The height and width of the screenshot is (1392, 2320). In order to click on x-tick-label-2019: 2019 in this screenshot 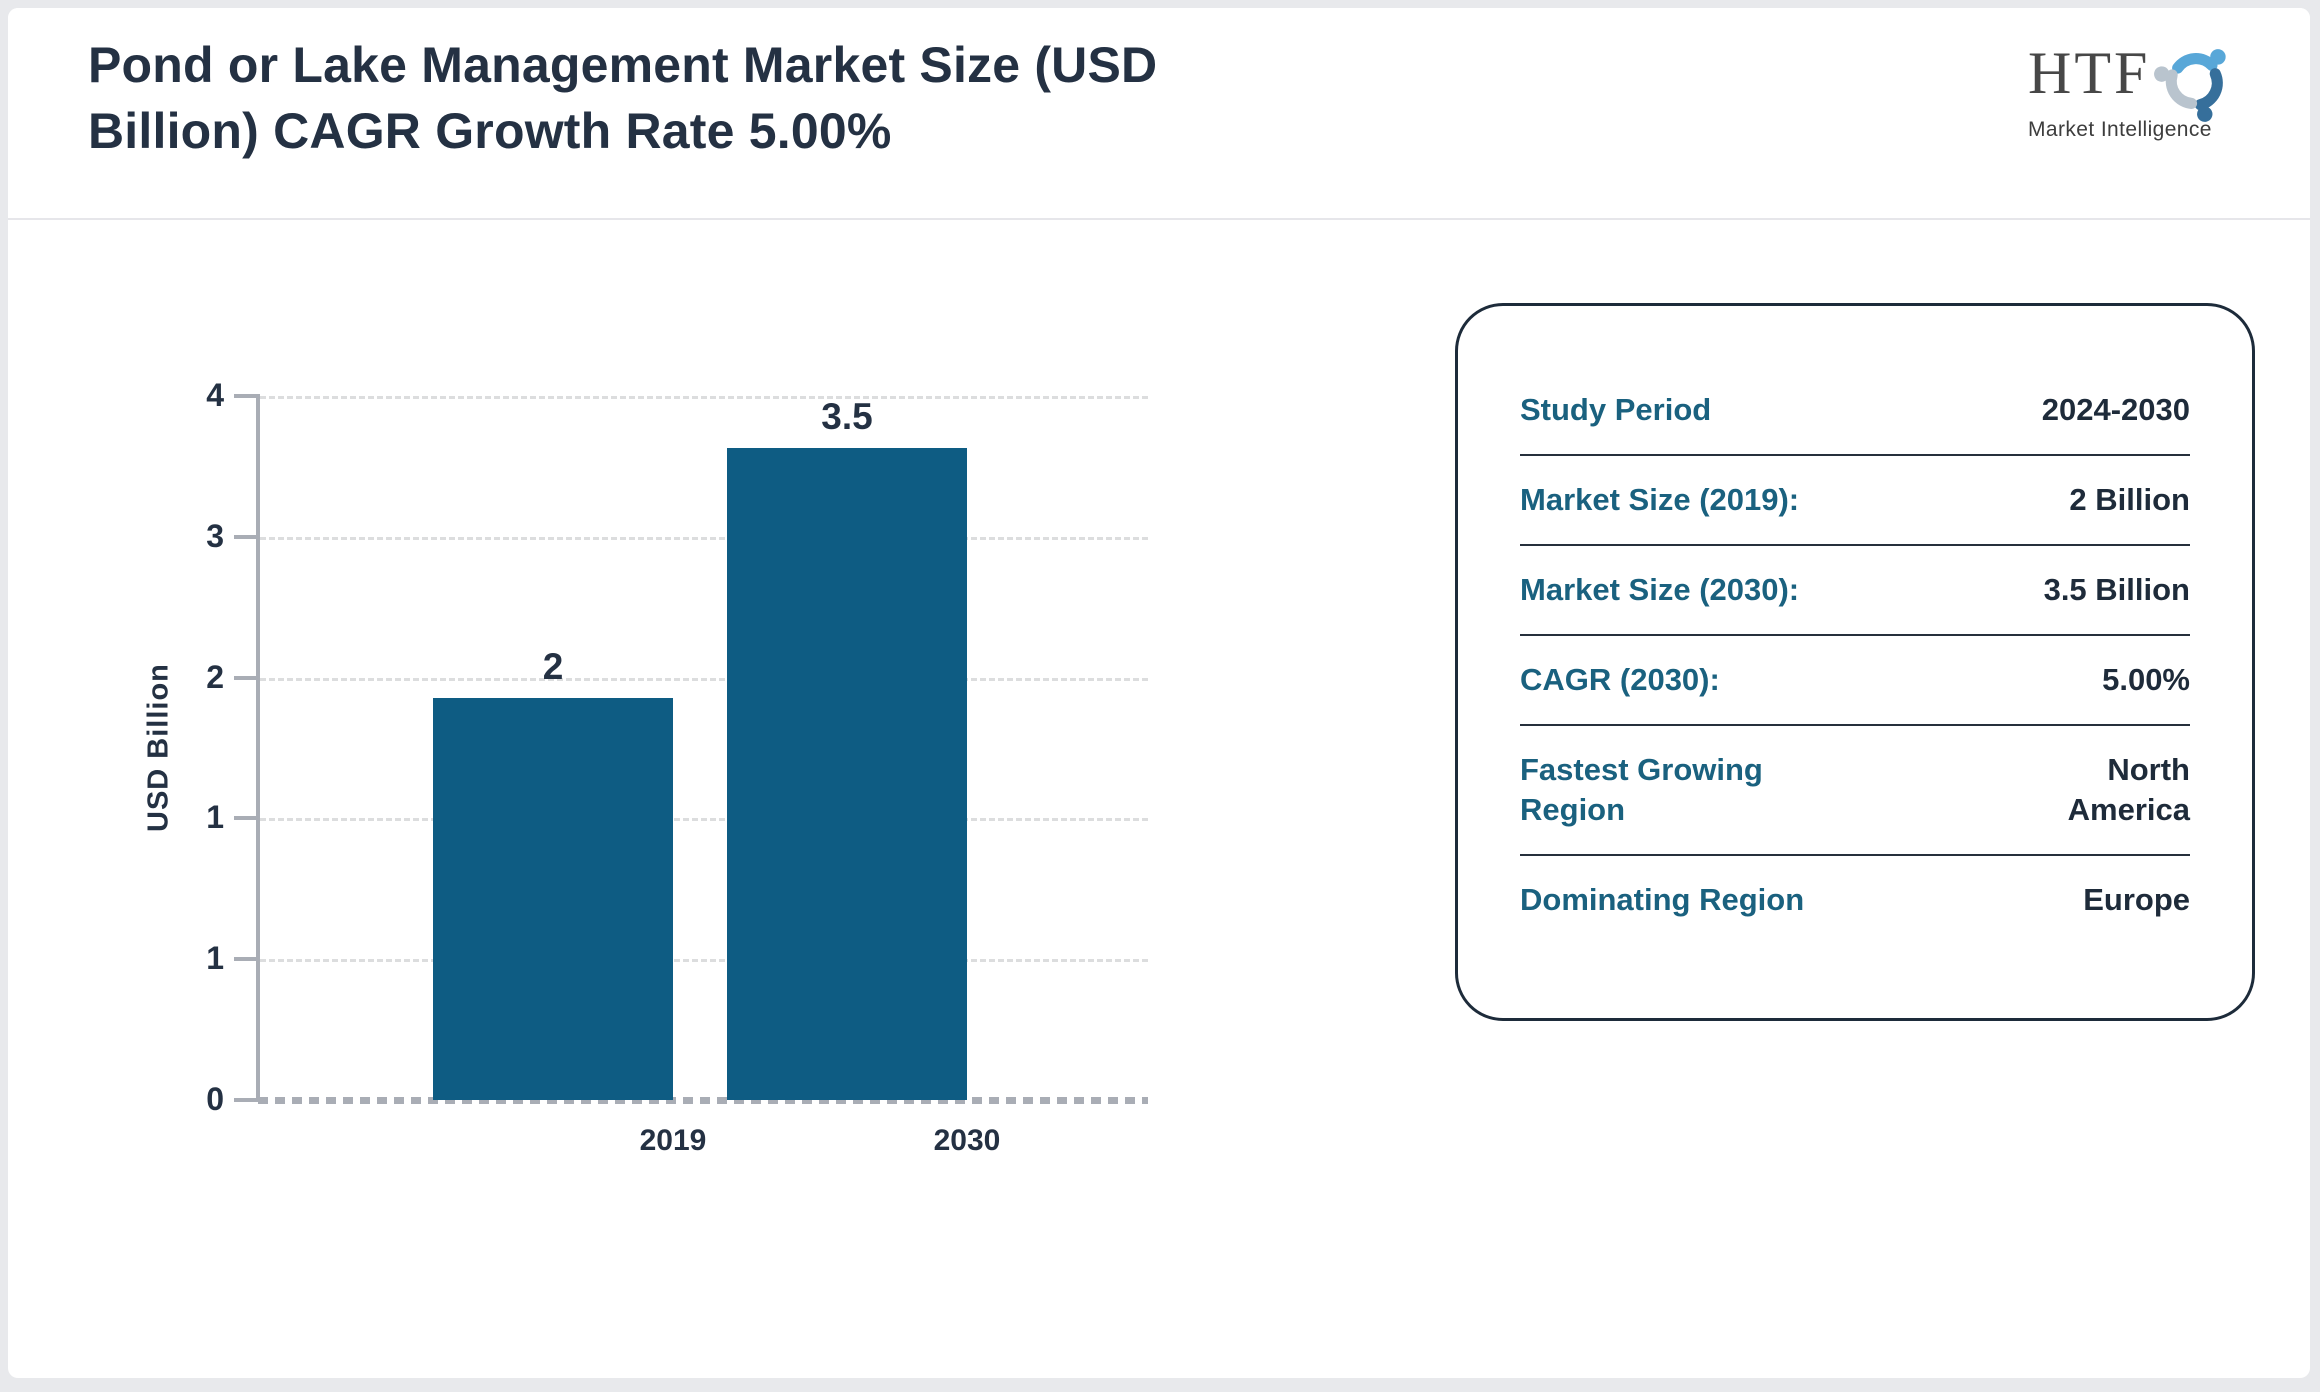, I will do `click(673, 1140)`.